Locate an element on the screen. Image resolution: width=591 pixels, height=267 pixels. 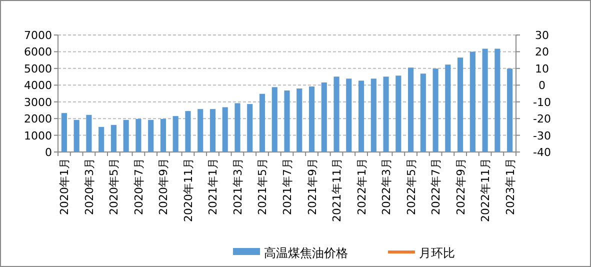
y-tick-label: 5000 is located at coordinates (38, 69).